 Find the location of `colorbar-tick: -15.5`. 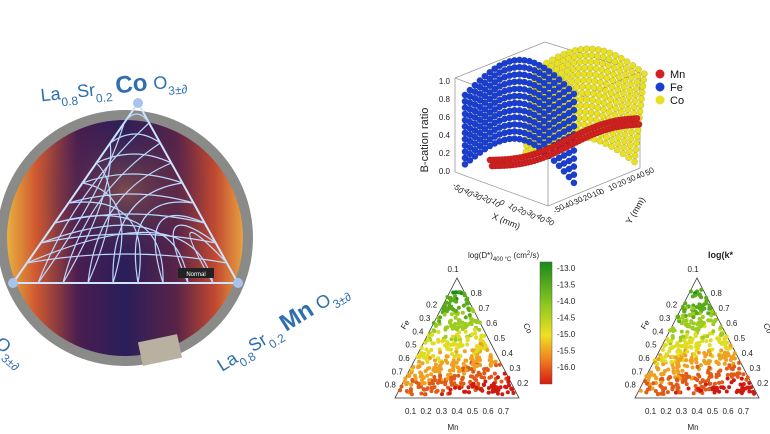

colorbar-tick: -15.5 is located at coordinates (566, 351).